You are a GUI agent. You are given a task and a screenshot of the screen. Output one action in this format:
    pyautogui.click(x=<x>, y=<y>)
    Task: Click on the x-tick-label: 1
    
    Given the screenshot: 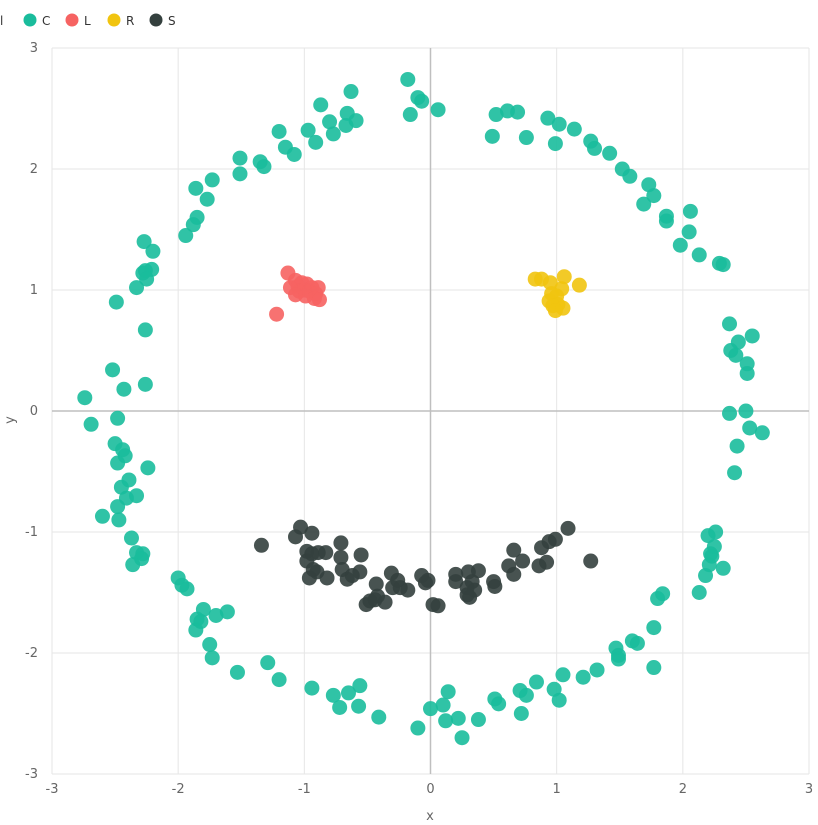 What is the action you would take?
    pyautogui.click(x=557, y=789)
    